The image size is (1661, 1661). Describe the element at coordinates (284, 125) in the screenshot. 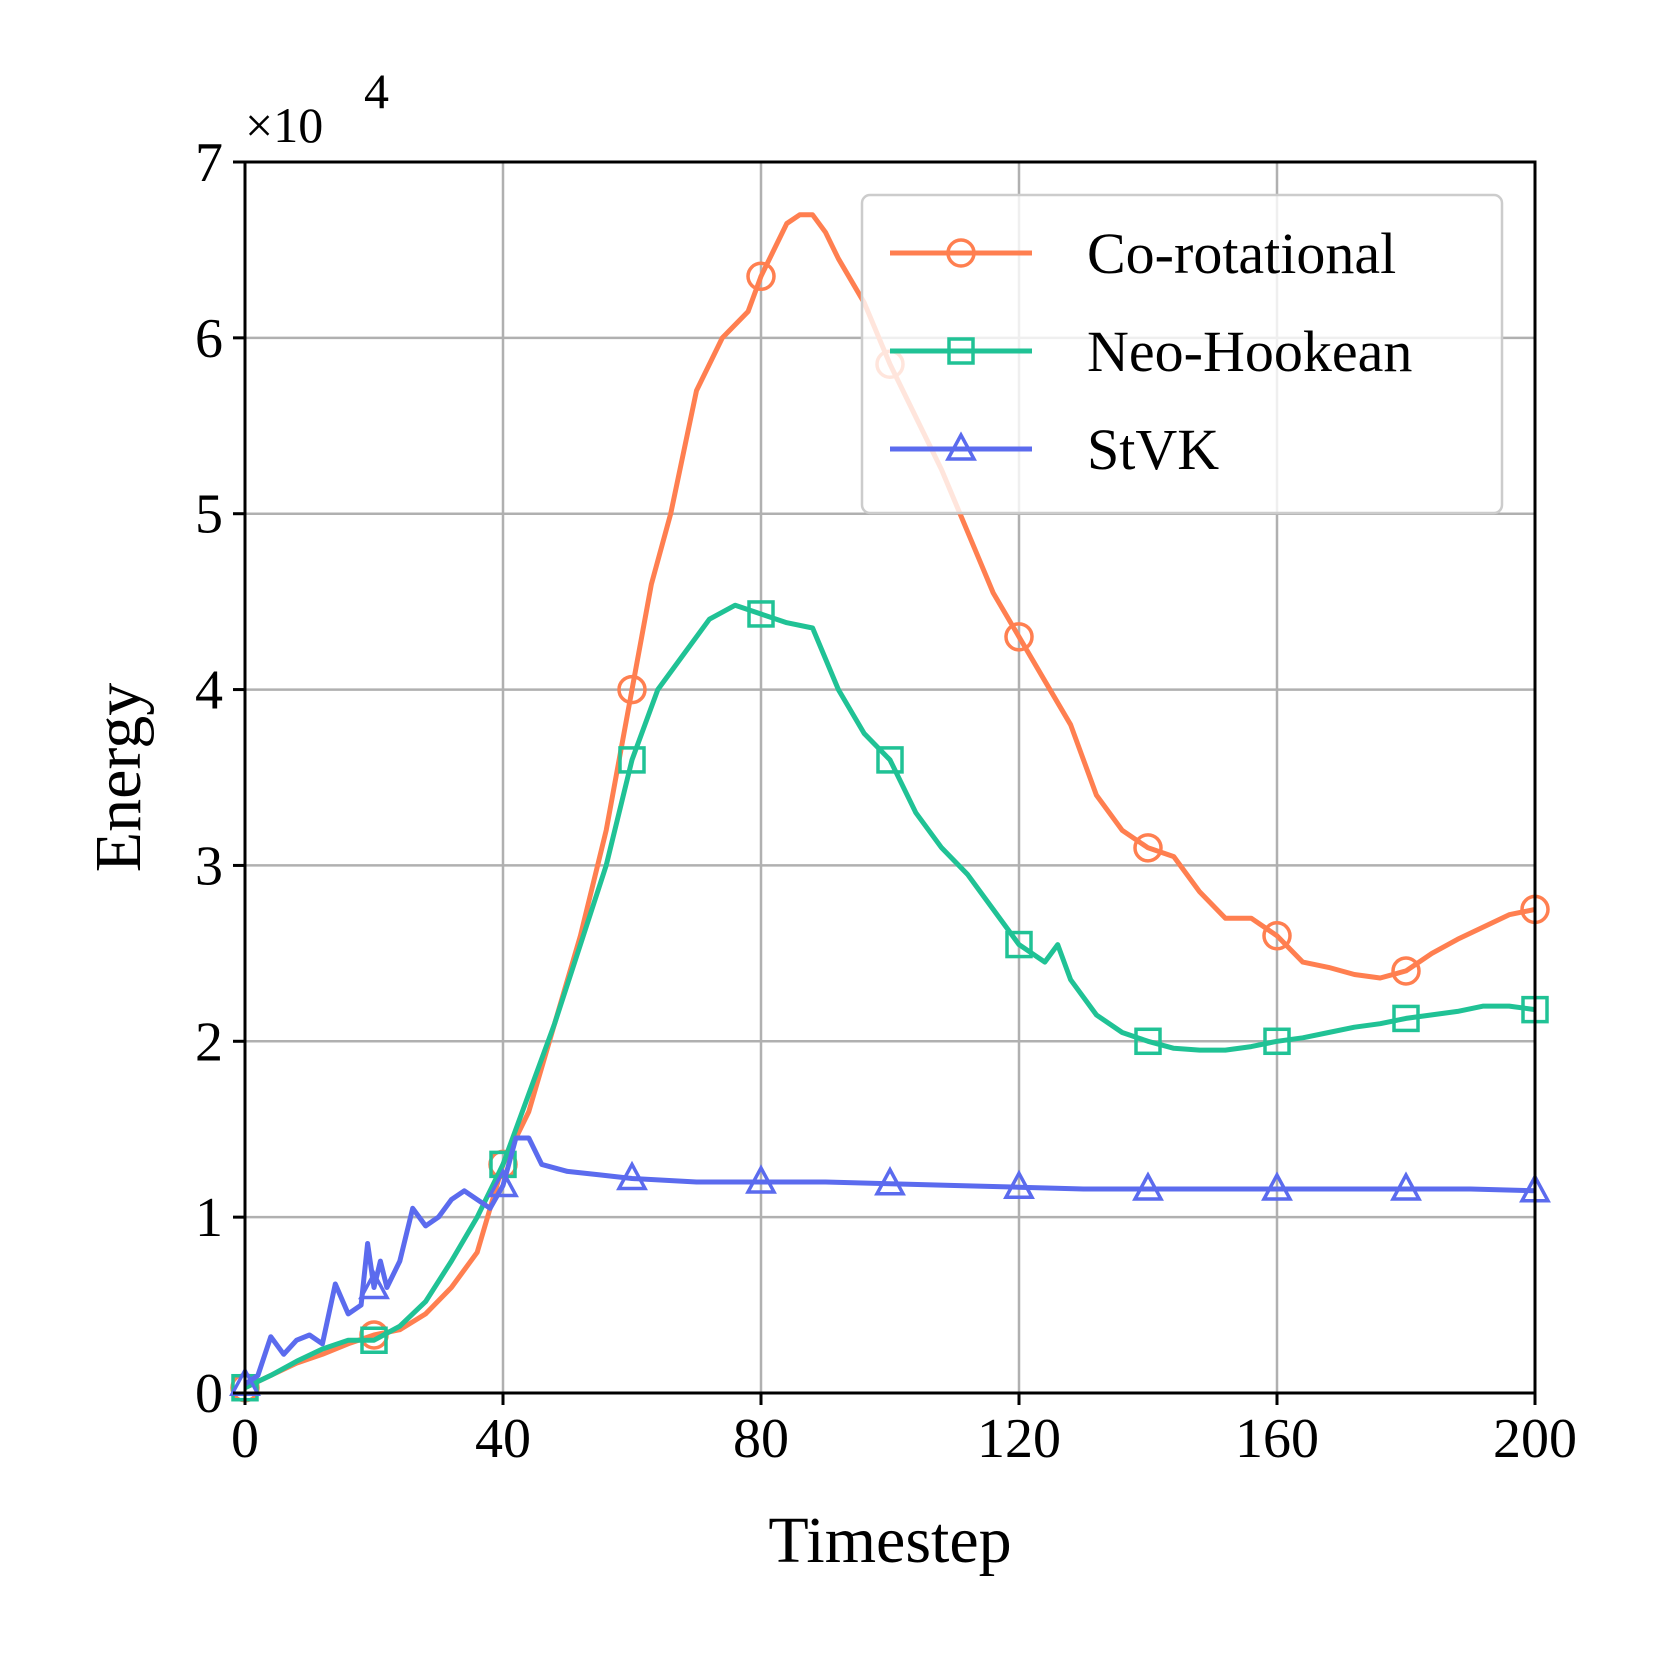

I see `y-axis-multiplier: ×10` at that location.